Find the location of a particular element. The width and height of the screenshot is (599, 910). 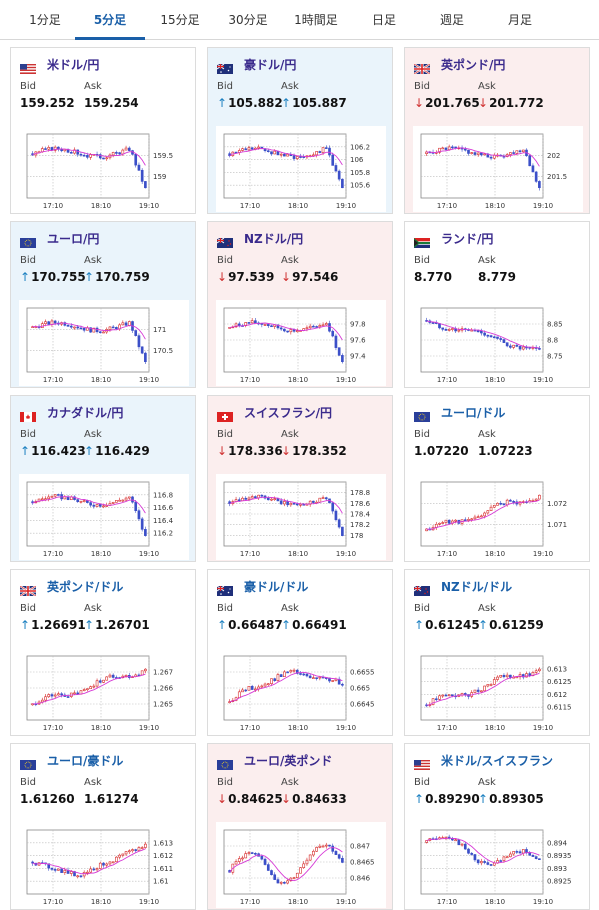

change-arrow-icon: ↓ is located at coordinates (222, 451).